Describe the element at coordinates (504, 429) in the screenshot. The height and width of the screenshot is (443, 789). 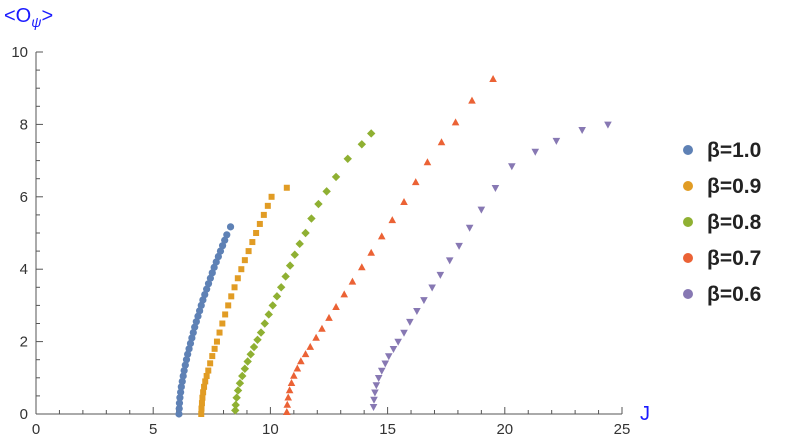
I see `x-tick-label: 20` at that location.